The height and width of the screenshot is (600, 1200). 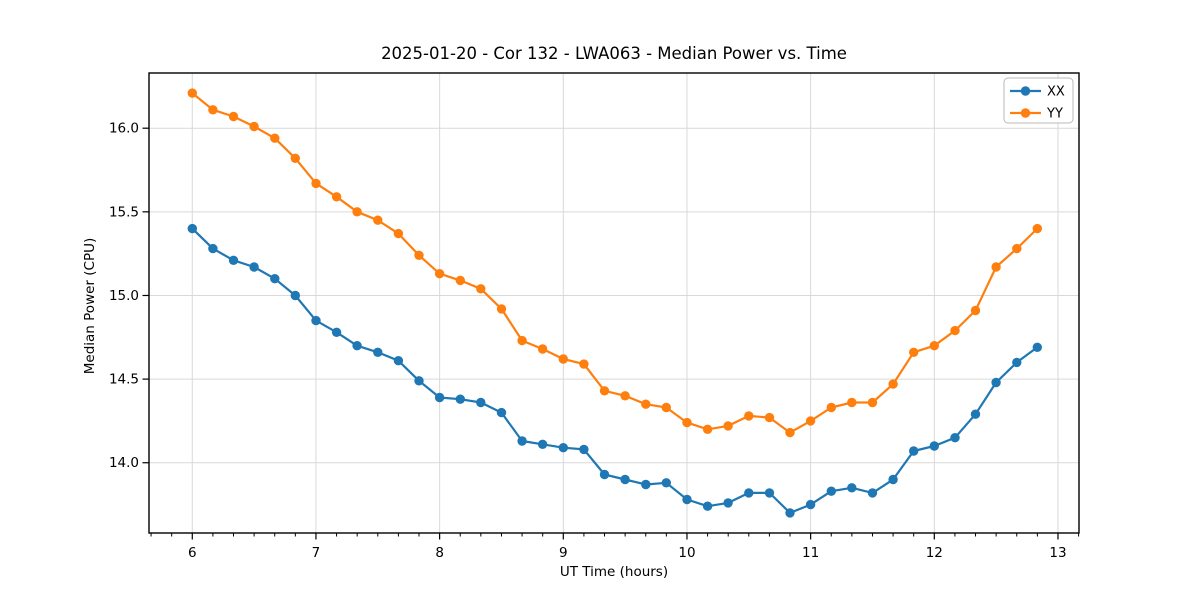 What do you see at coordinates (124, 129) in the screenshot?
I see `y-tick-label: 16.0` at bounding box center [124, 129].